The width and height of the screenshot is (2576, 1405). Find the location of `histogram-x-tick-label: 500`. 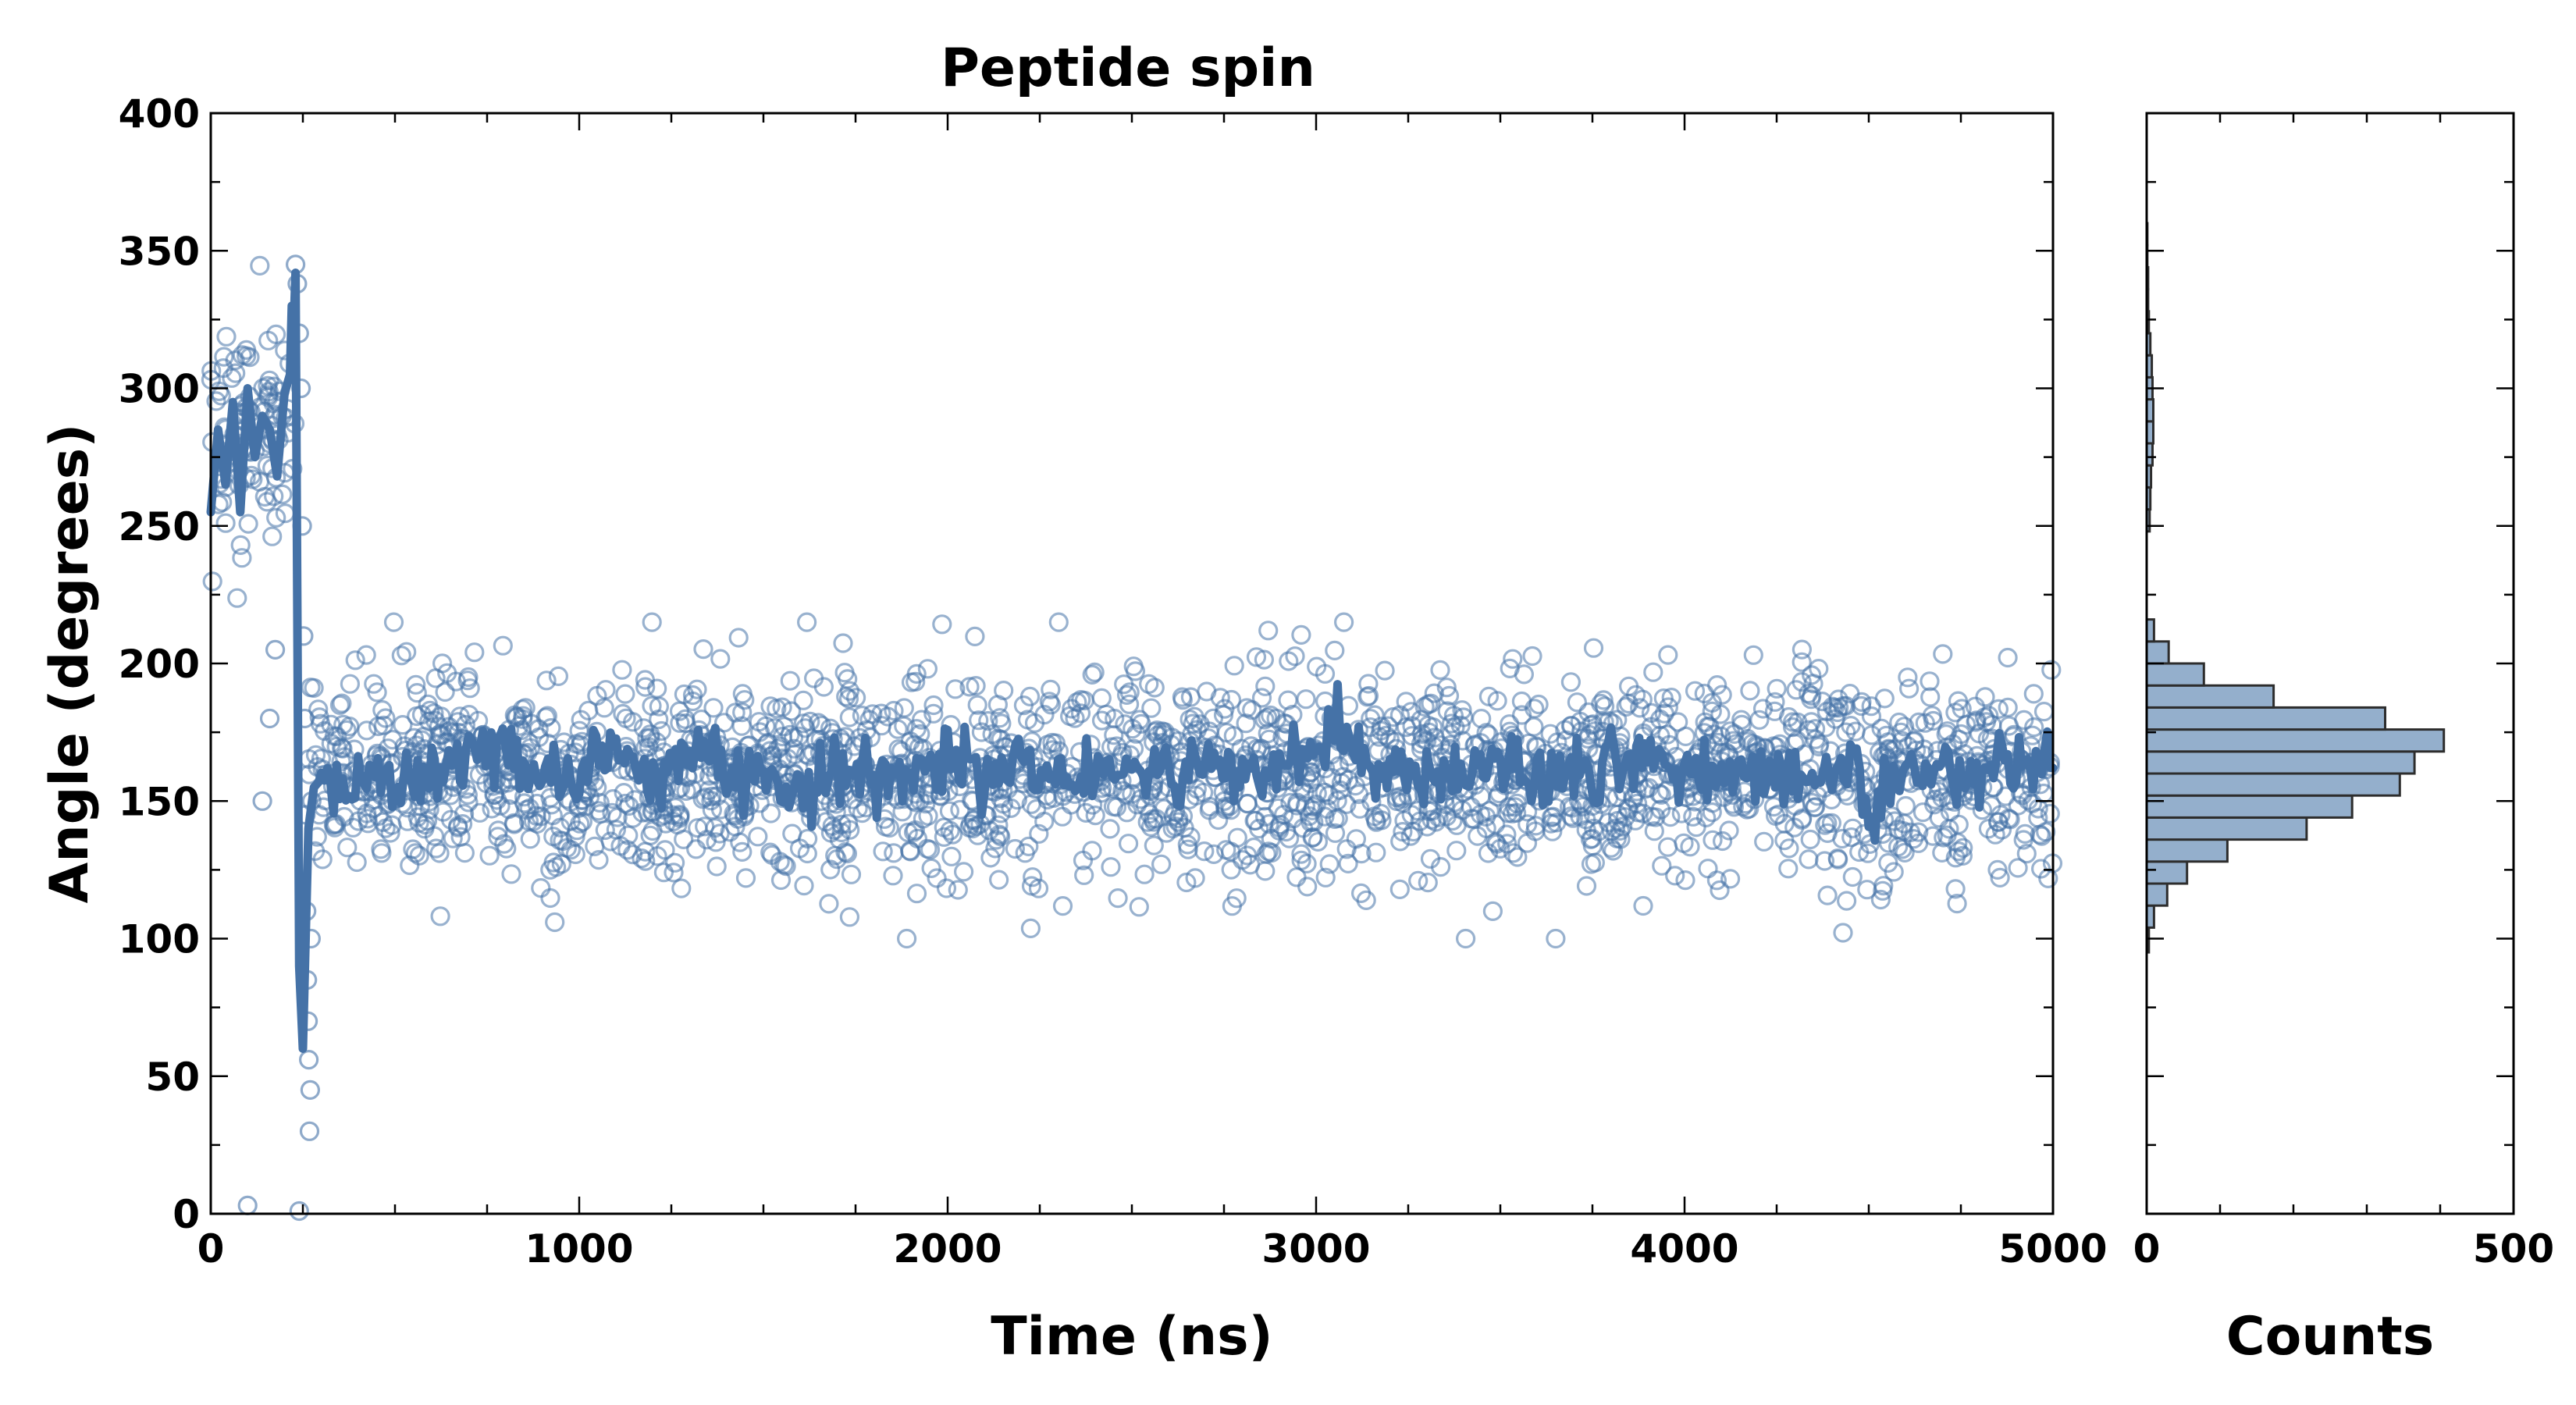

histogram-x-tick-label: 500 is located at coordinates (2513, 1249).